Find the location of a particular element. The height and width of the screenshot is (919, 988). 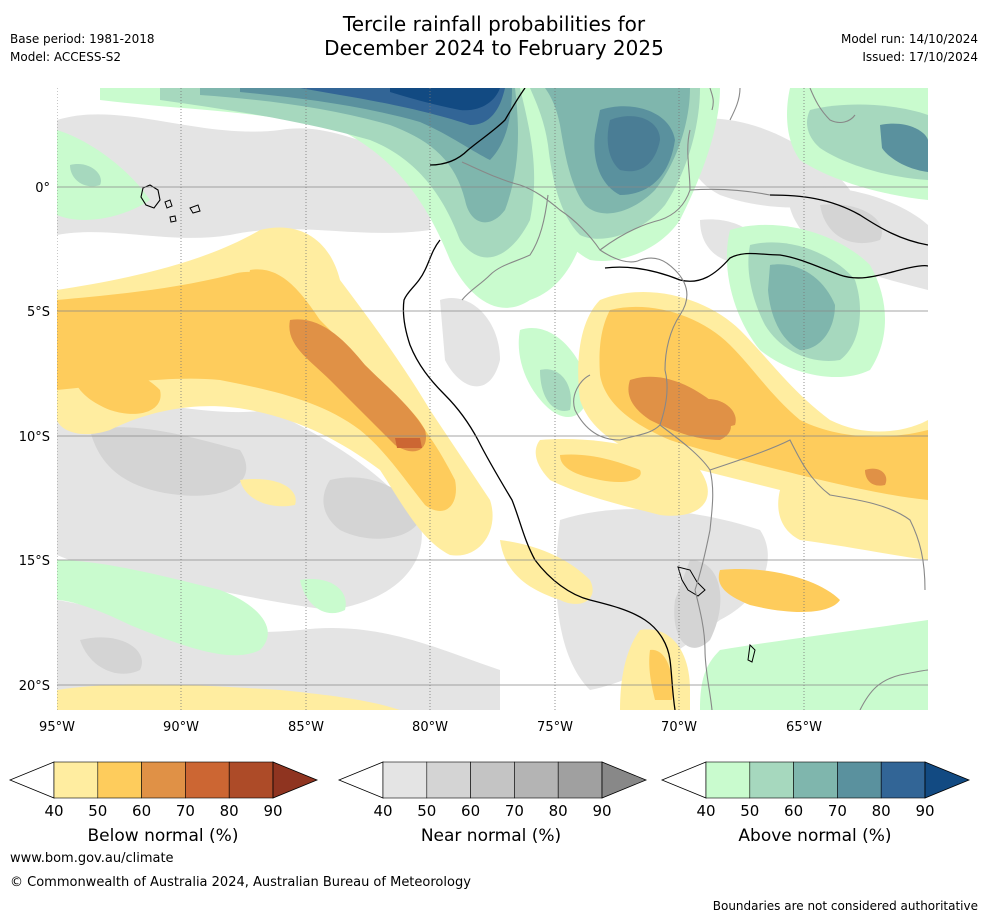

lat-label-15s: 15°S is located at coordinates (34, 561).